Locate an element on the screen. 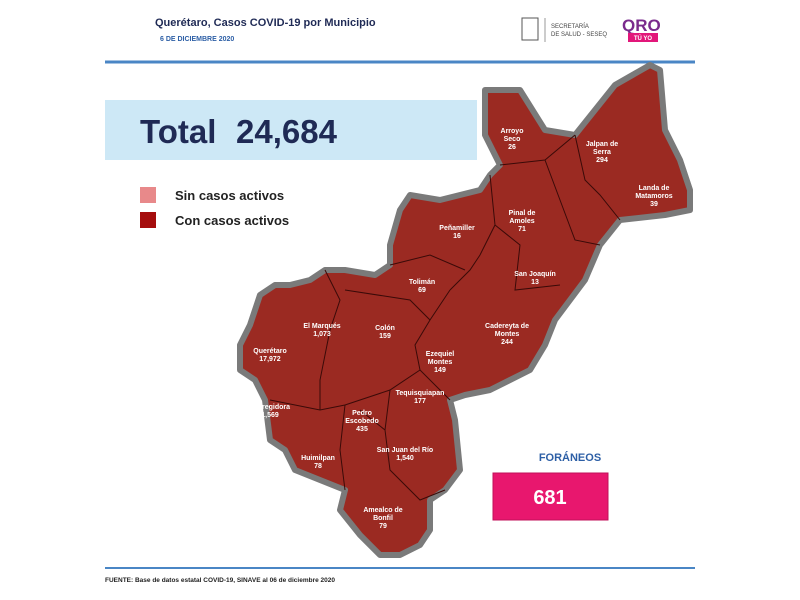 This screenshot has height=600, width=800. municipality-name: Jalpan de is located at coordinates (602, 144).